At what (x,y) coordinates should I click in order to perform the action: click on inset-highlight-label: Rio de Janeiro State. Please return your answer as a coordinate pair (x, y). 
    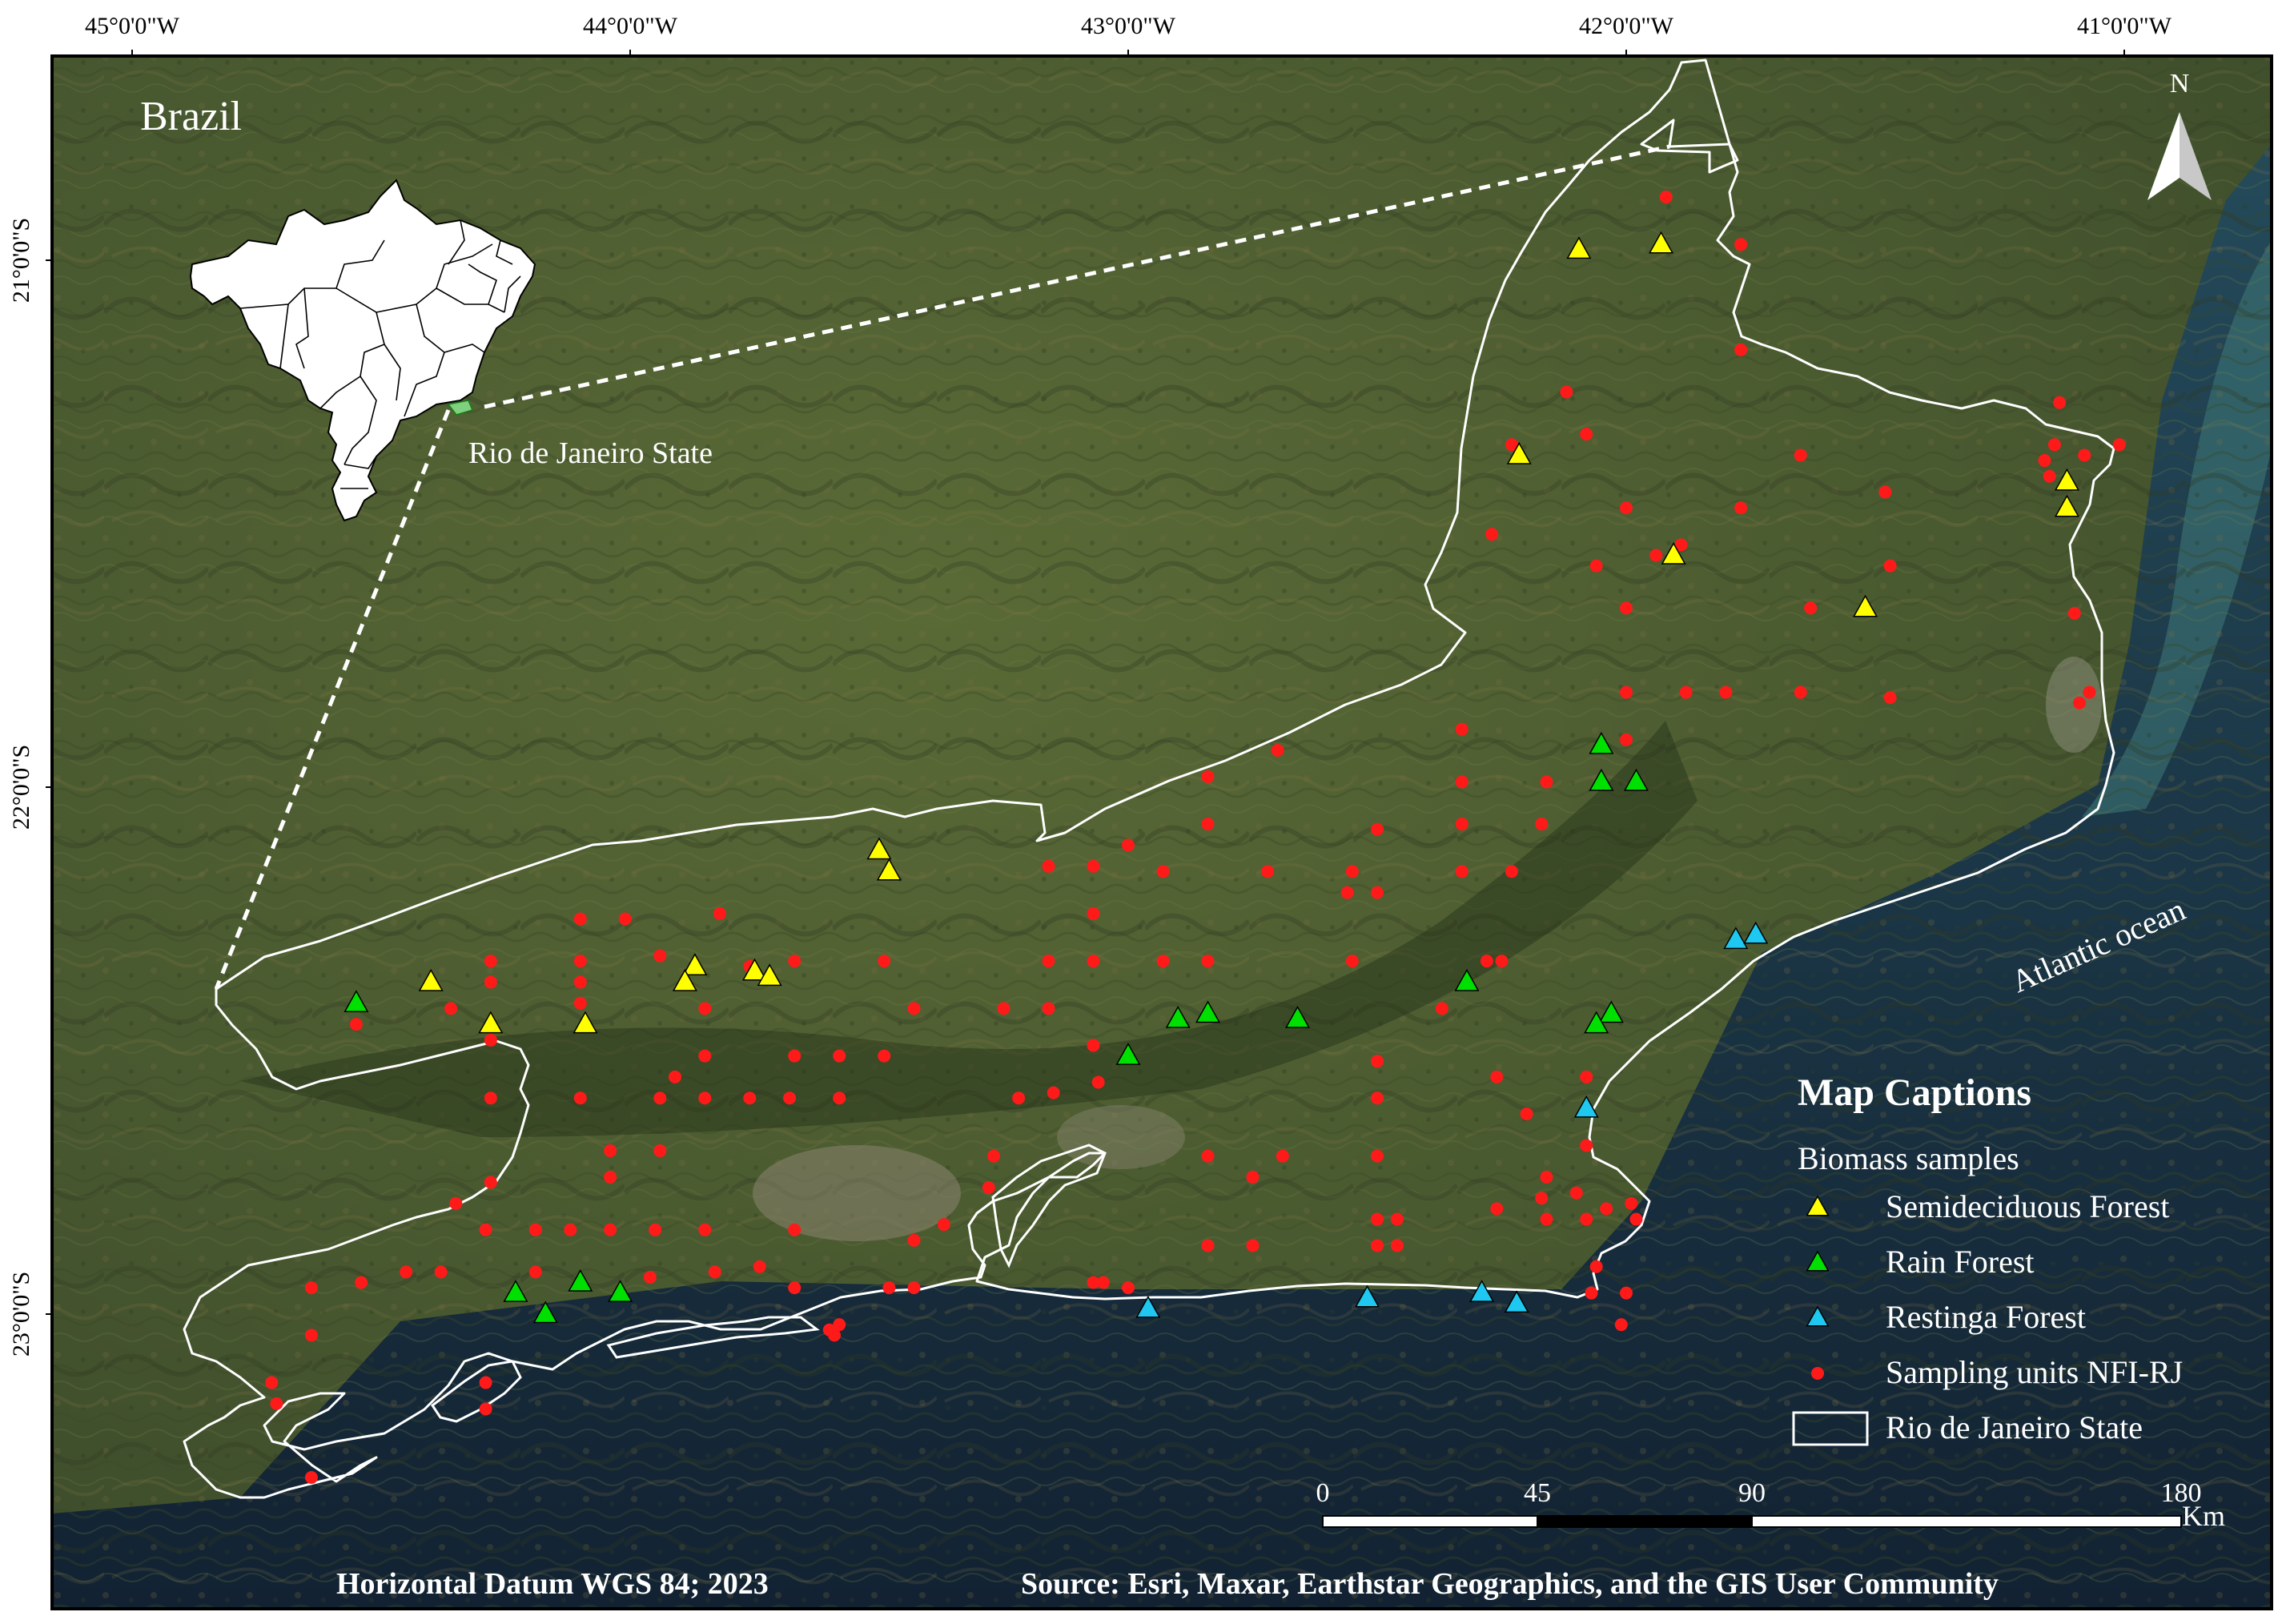
    Looking at the image, I should click on (590, 453).